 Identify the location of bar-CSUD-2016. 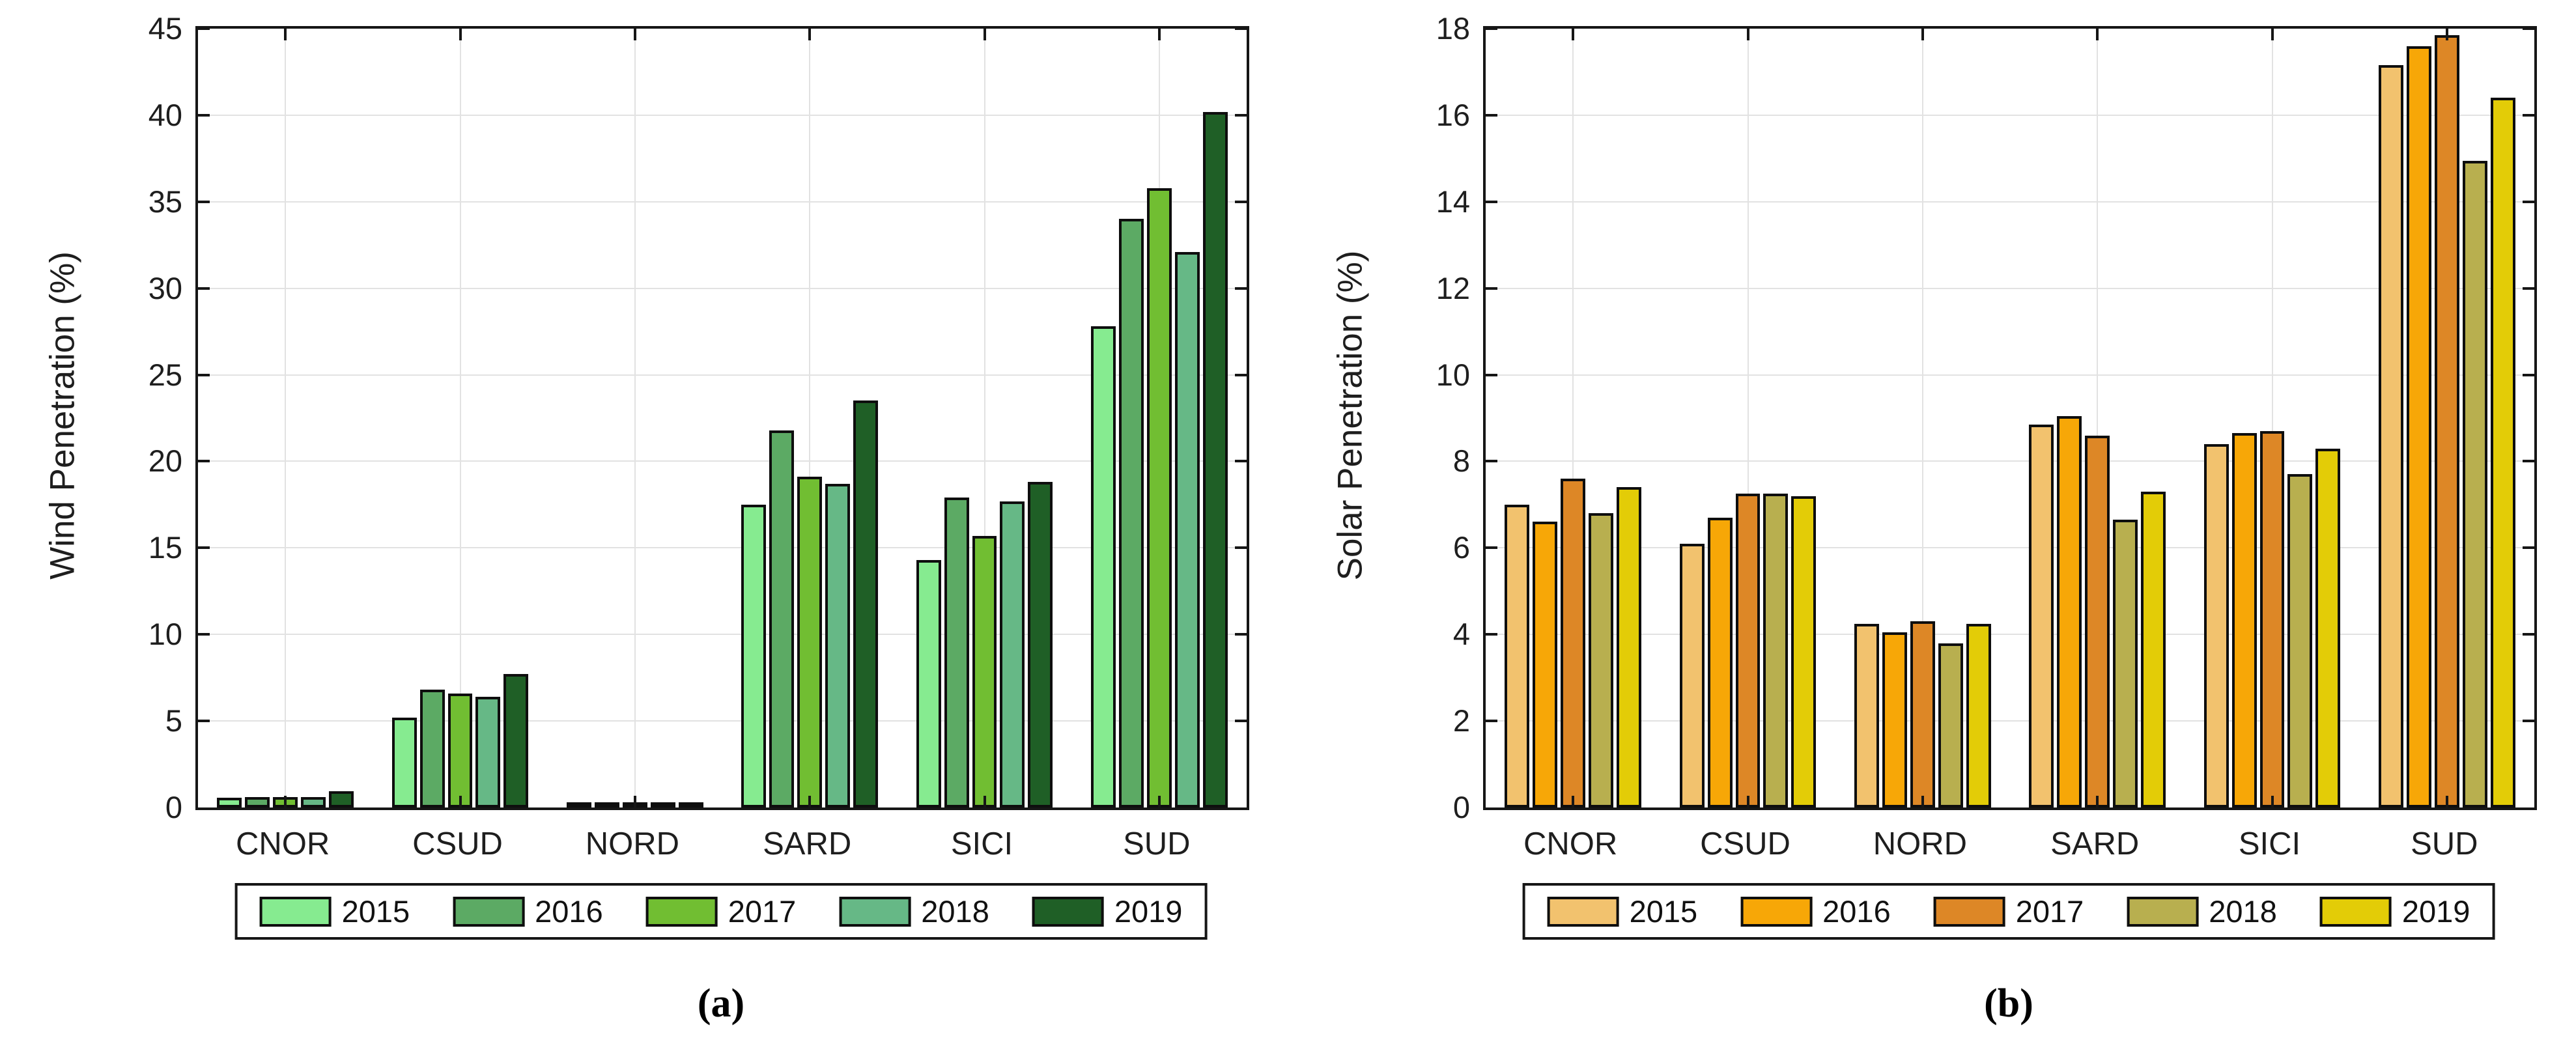
(432, 748).